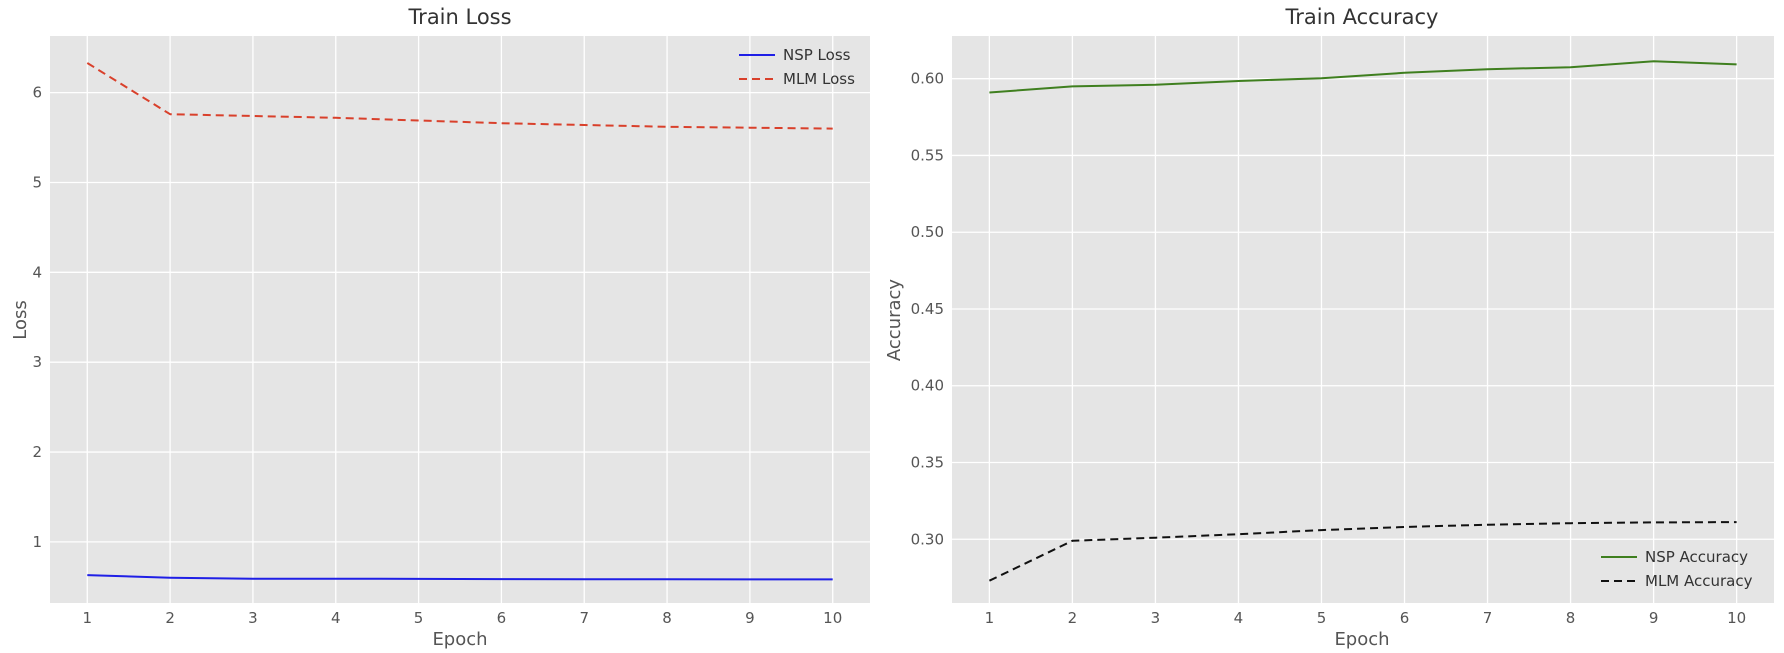 The width and height of the screenshot is (1784, 653). What do you see at coordinates (37, 272) in the screenshot?
I see `loss-y-tick-label: 4` at bounding box center [37, 272].